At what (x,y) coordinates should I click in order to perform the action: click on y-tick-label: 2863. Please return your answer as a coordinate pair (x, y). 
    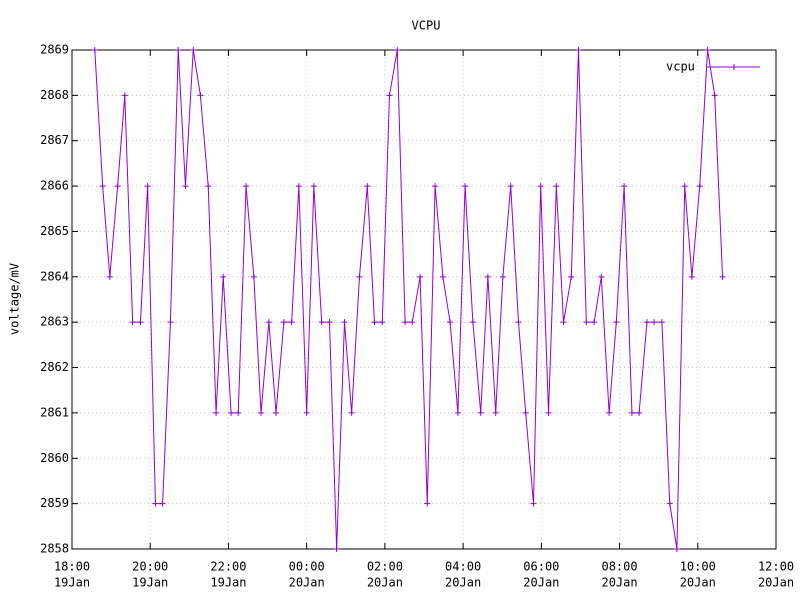
    Looking at the image, I should click on (54, 322).